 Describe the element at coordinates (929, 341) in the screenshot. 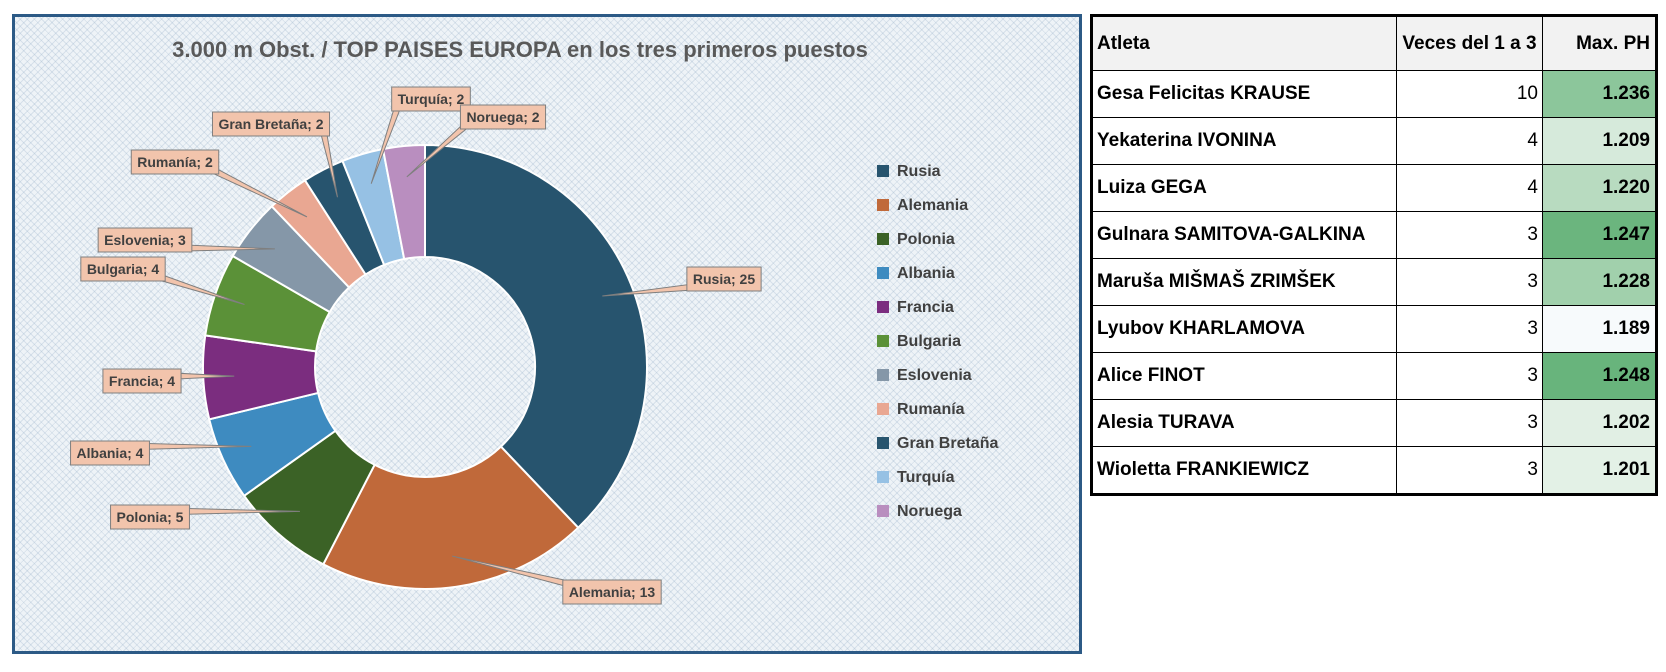

I see `legend-entry: Bulgaria` at that location.